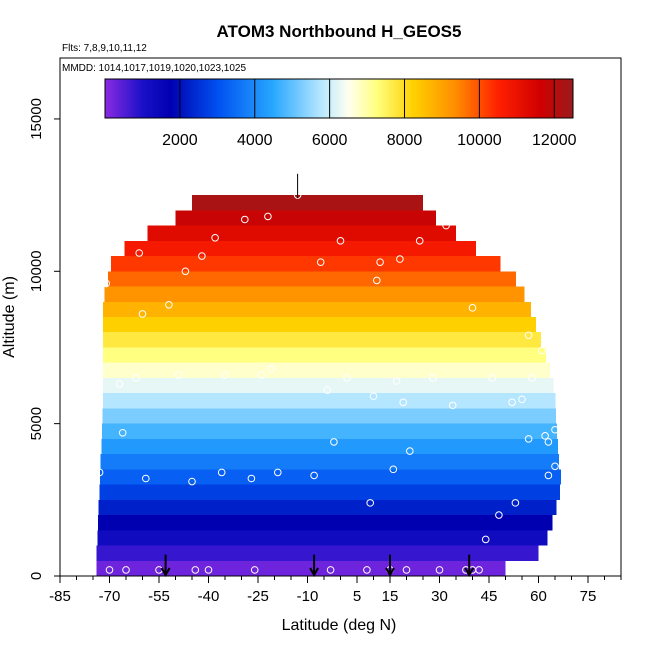 The image size is (650, 655). What do you see at coordinates (154, 68) in the screenshot?
I see `dates-note: MMDD: 1014,1017,1019,1020,1023,1025` at bounding box center [154, 68].